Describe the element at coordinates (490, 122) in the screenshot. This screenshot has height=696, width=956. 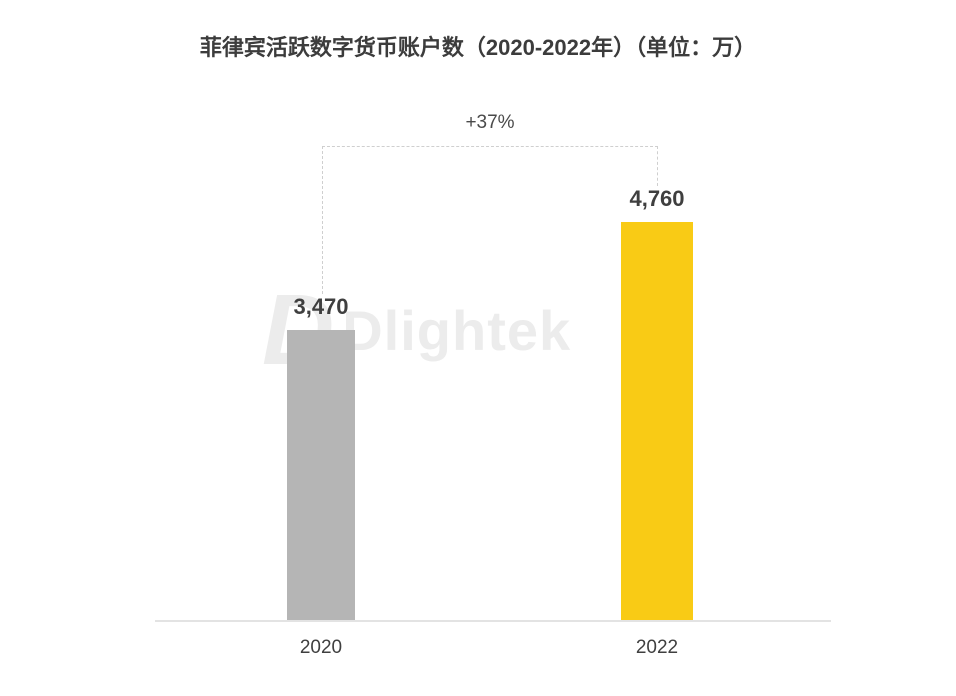
I see `growth-annotation: +37%` at that location.